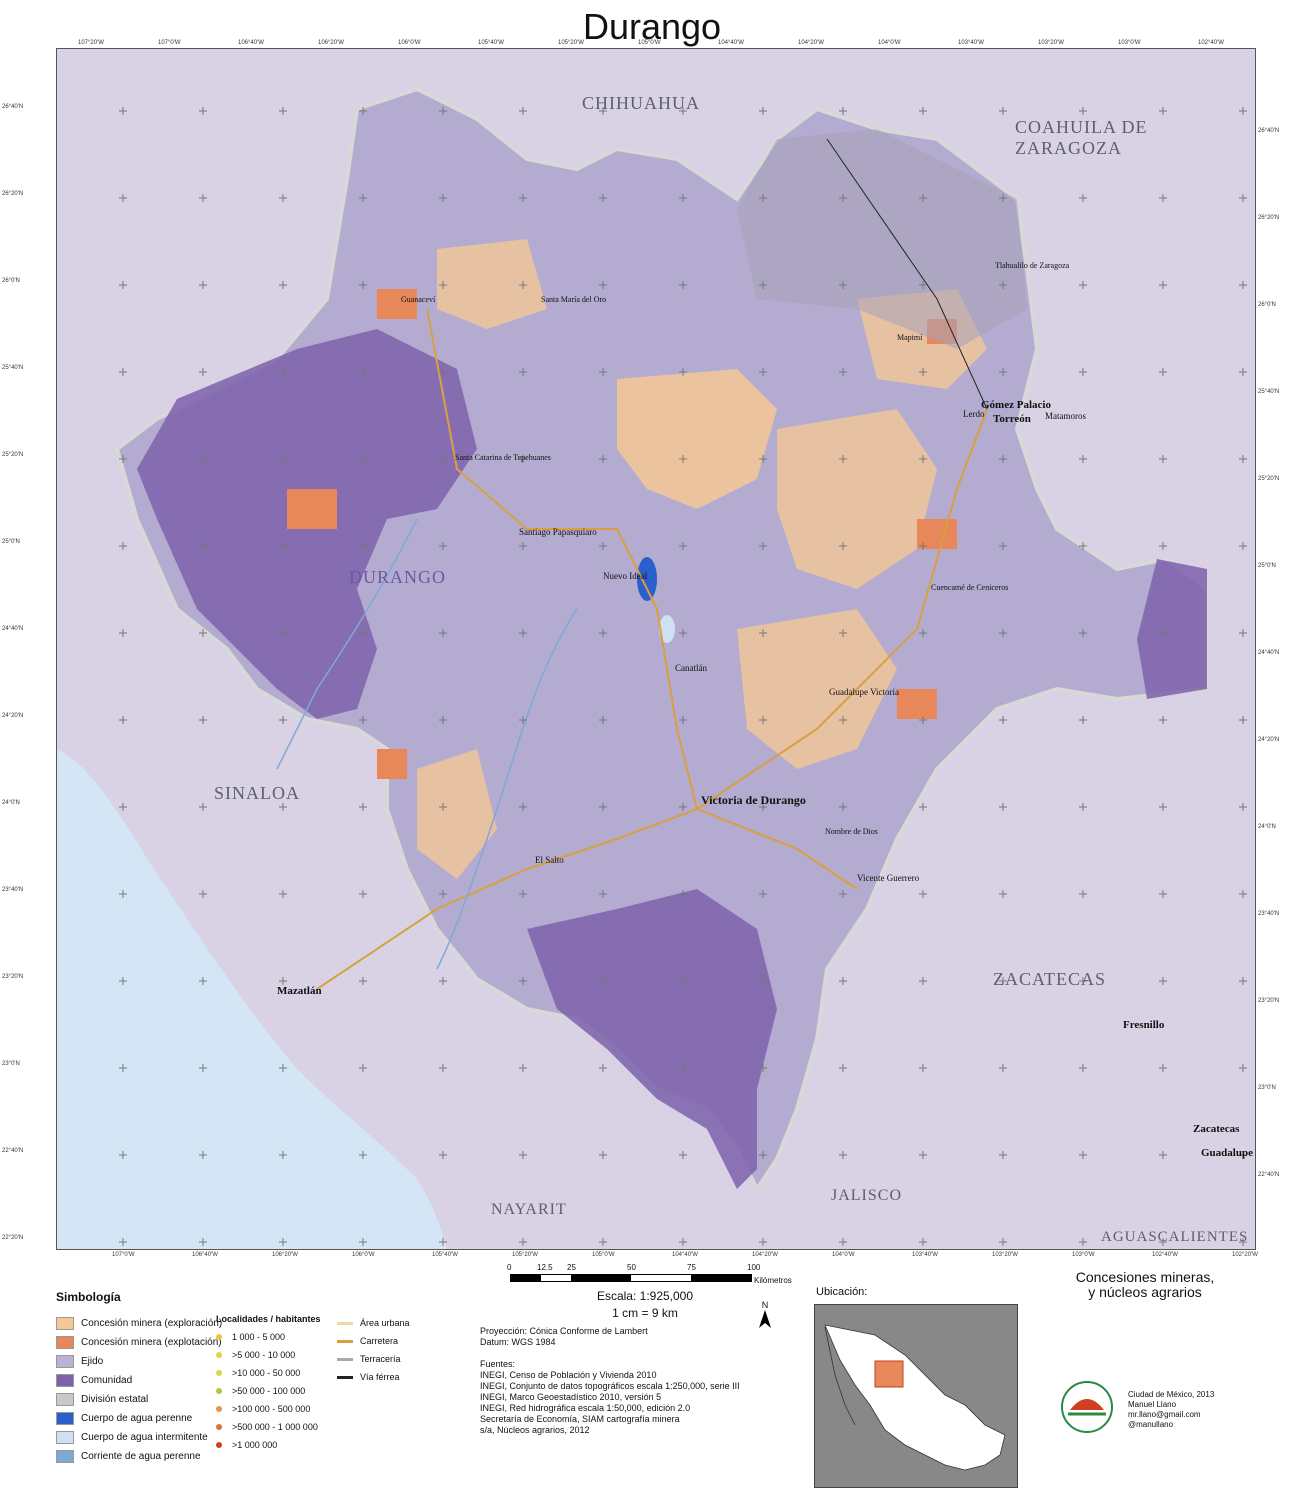 The width and height of the screenshot is (1304, 1500). What do you see at coordinates (1269, 653) in the screenshot?
I see `right-tick-label: 24°40'N` at bounding box center [1269, 653].